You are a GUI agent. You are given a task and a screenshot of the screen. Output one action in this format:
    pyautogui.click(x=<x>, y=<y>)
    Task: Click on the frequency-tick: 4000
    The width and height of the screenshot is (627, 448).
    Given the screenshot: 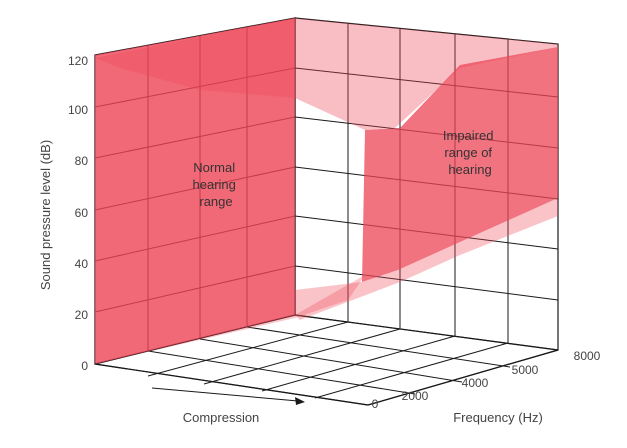 What is the action you would take?
    pyautogui.click(x=475, y=383)
    